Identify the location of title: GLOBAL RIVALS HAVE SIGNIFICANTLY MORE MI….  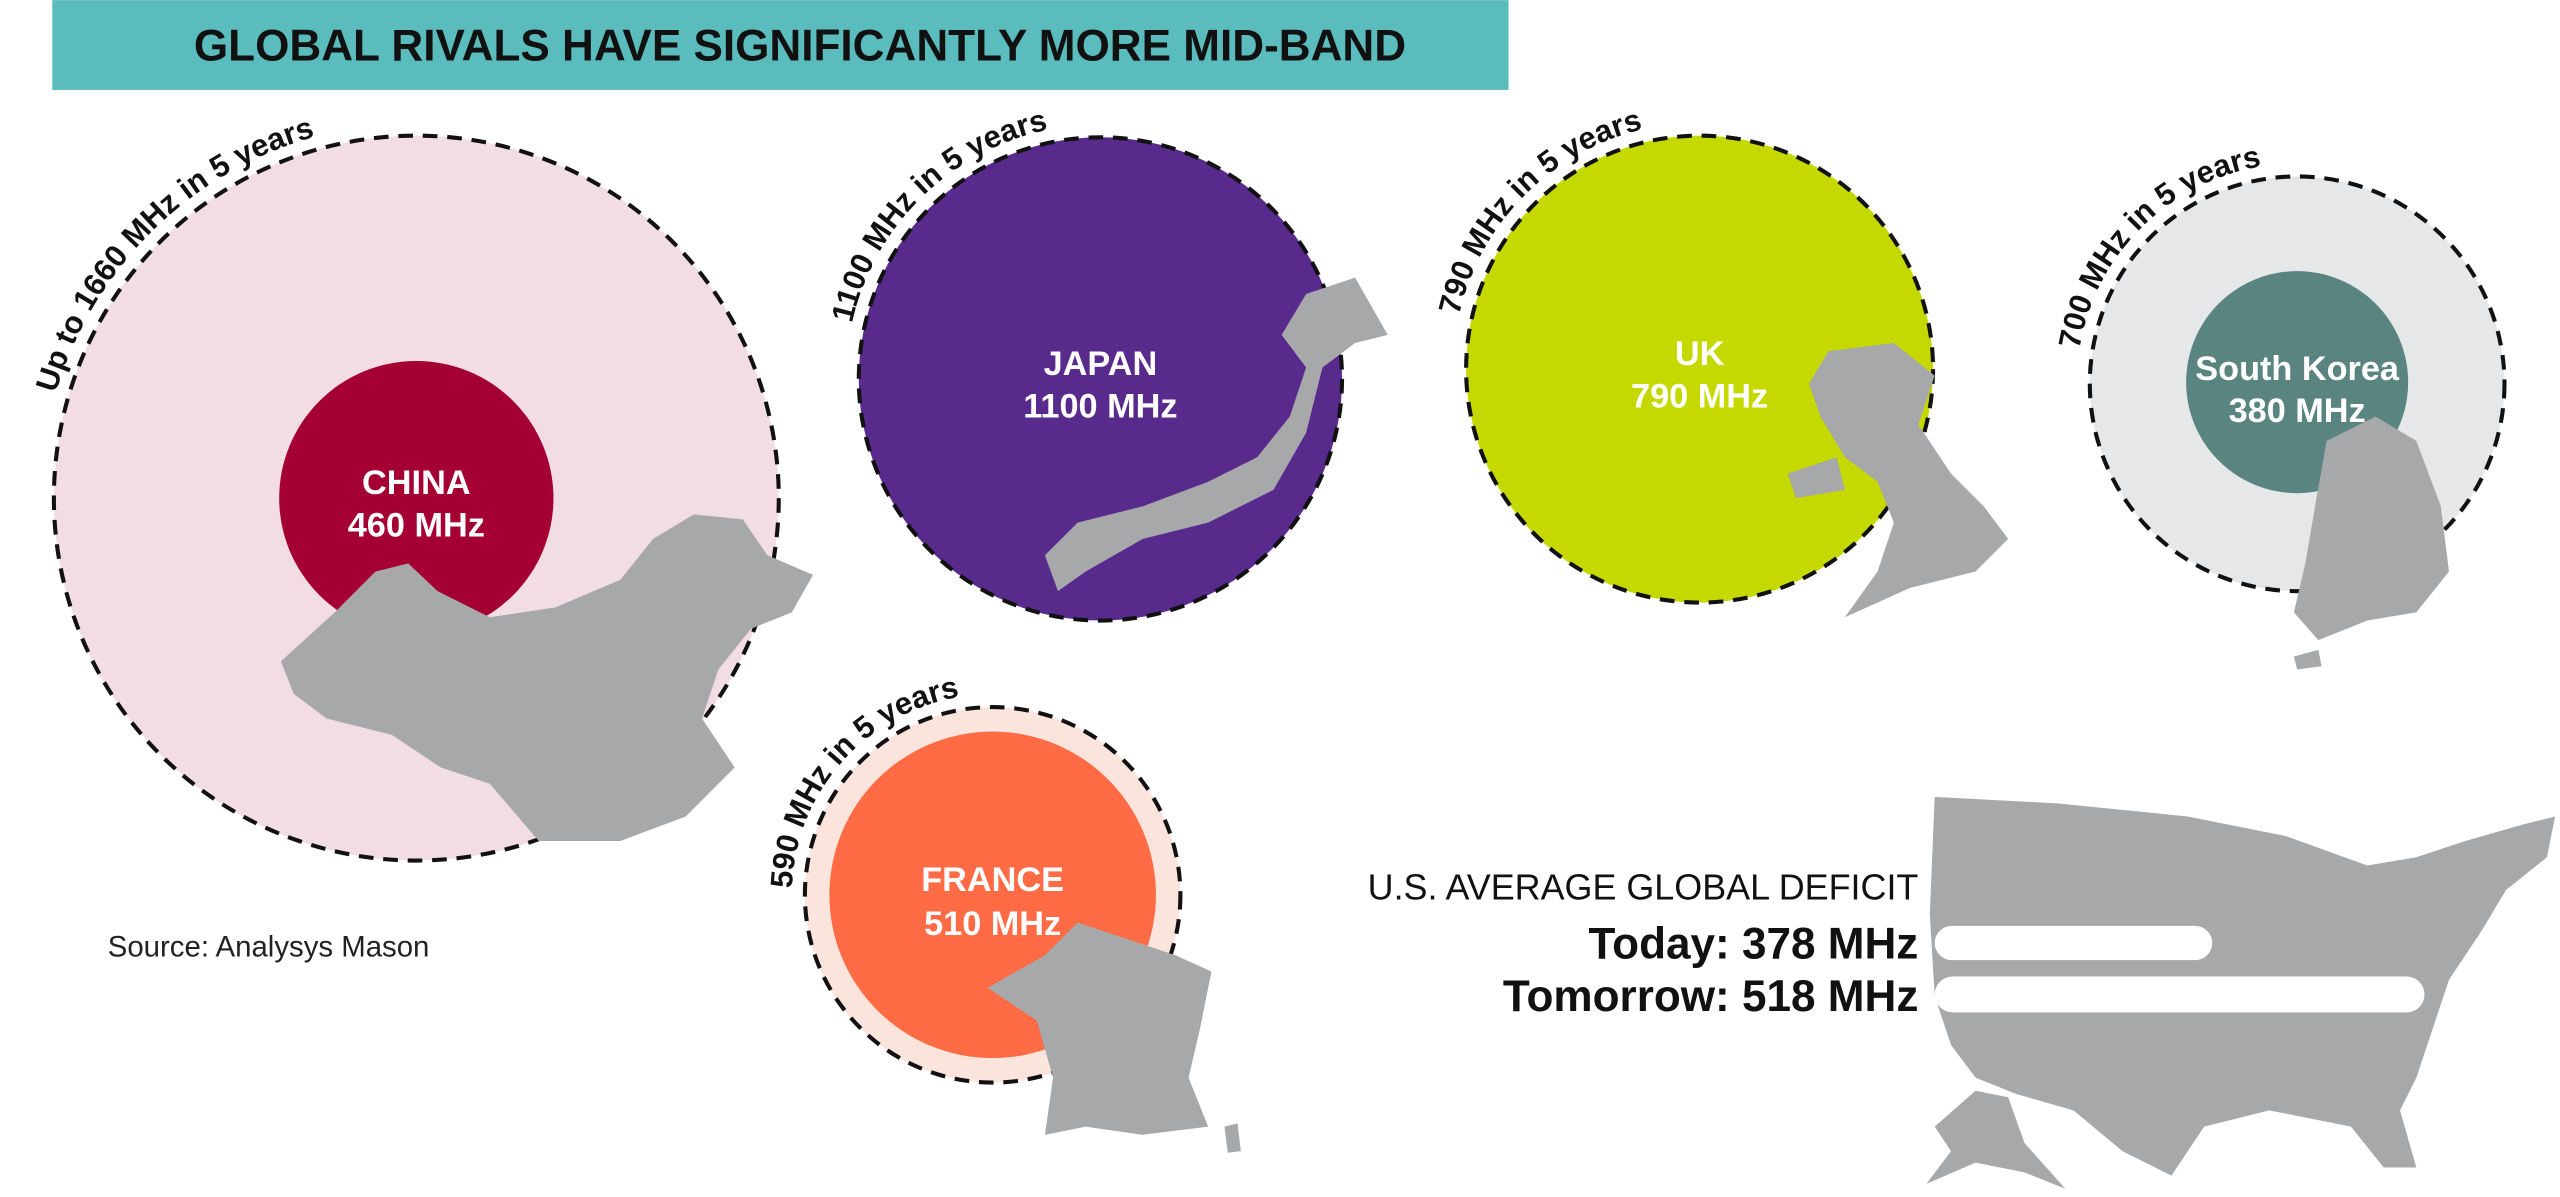
(800, 46).